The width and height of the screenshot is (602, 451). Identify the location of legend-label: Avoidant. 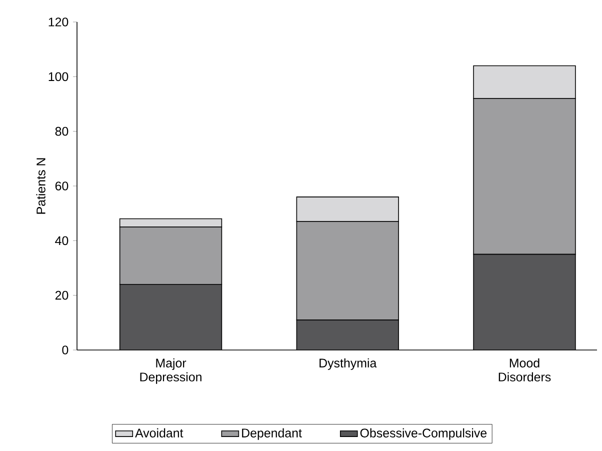
(159, 433).